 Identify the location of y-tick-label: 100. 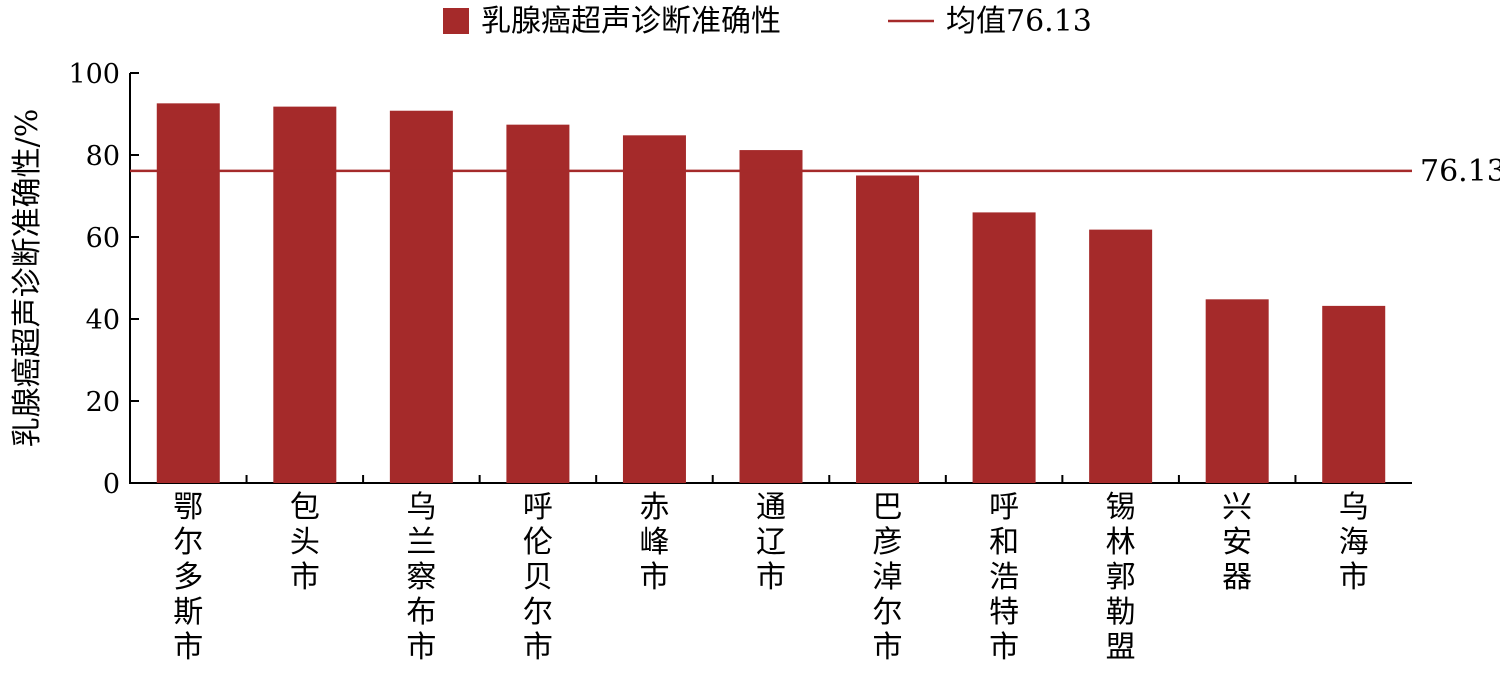
(94, 74).